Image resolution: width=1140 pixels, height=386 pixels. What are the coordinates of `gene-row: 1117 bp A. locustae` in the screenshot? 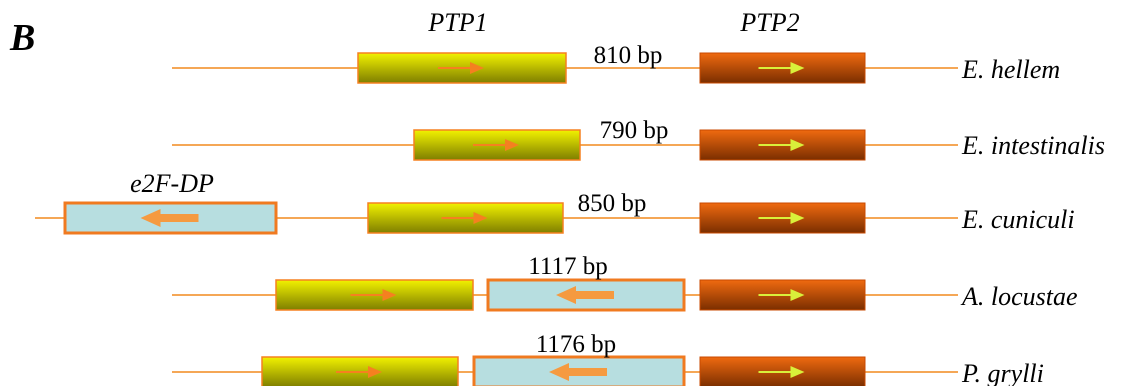 It's located at (625, 282).